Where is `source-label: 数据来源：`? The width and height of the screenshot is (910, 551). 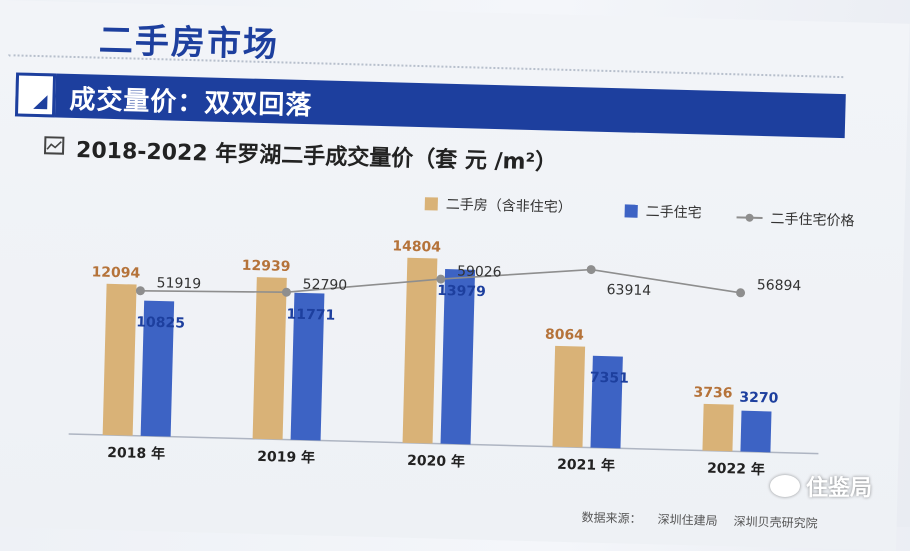 source-label: 数据来源： is located at coordinates (611, 518).